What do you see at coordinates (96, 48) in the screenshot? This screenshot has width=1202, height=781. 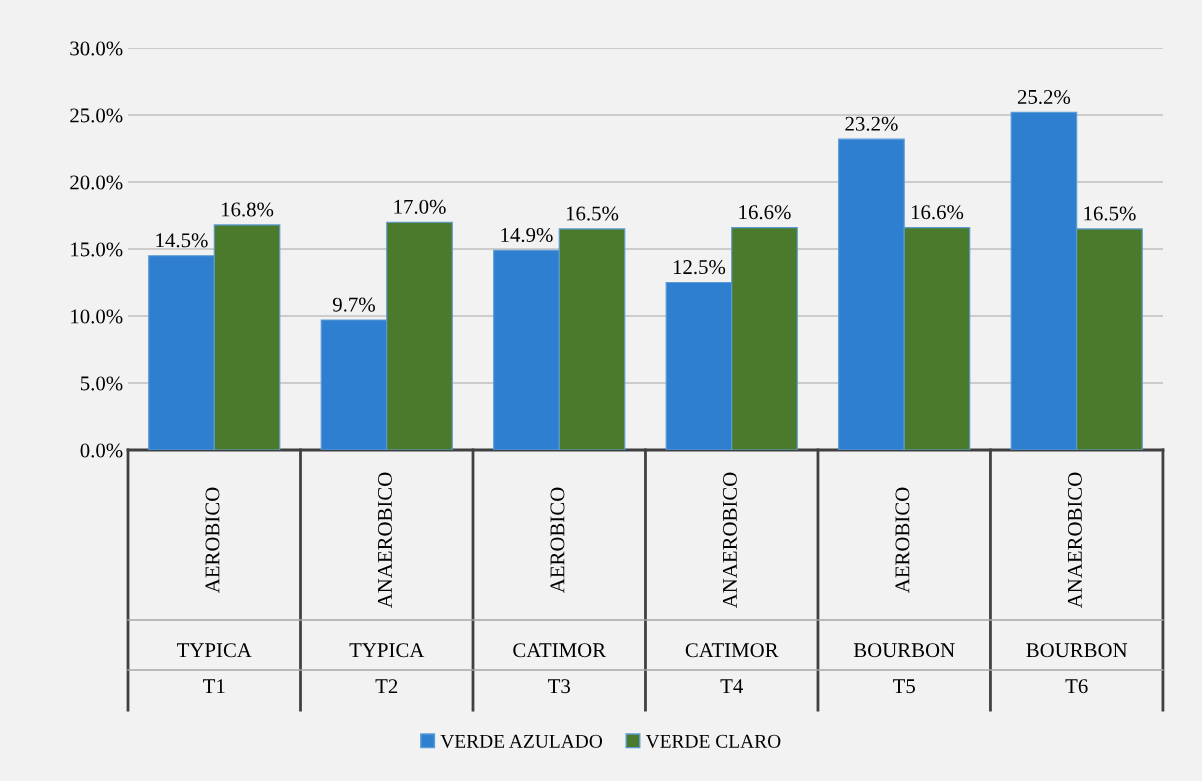 I see `y-tick-label: 30.0%` at bounding box center [96, 48].